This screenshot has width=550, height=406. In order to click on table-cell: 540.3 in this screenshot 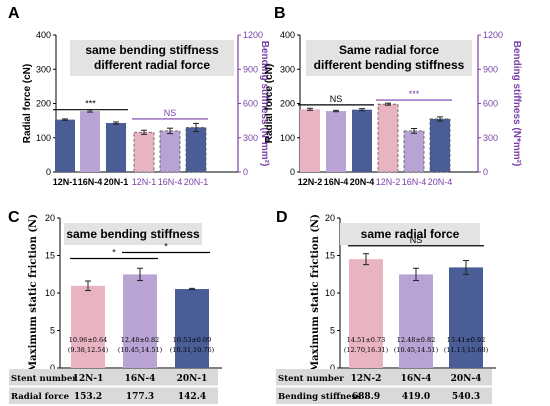, I will do `click(466, 397)`.